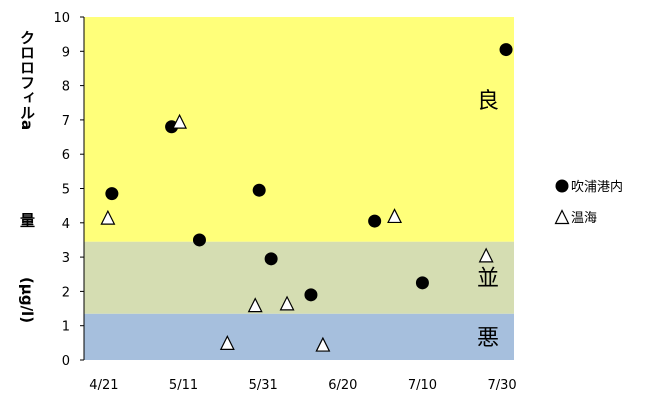  What do you see at coordinates (263, 385) in the screenshot?
I see `x-tick-label-2: 5/31` at bounding box center [263, 385].